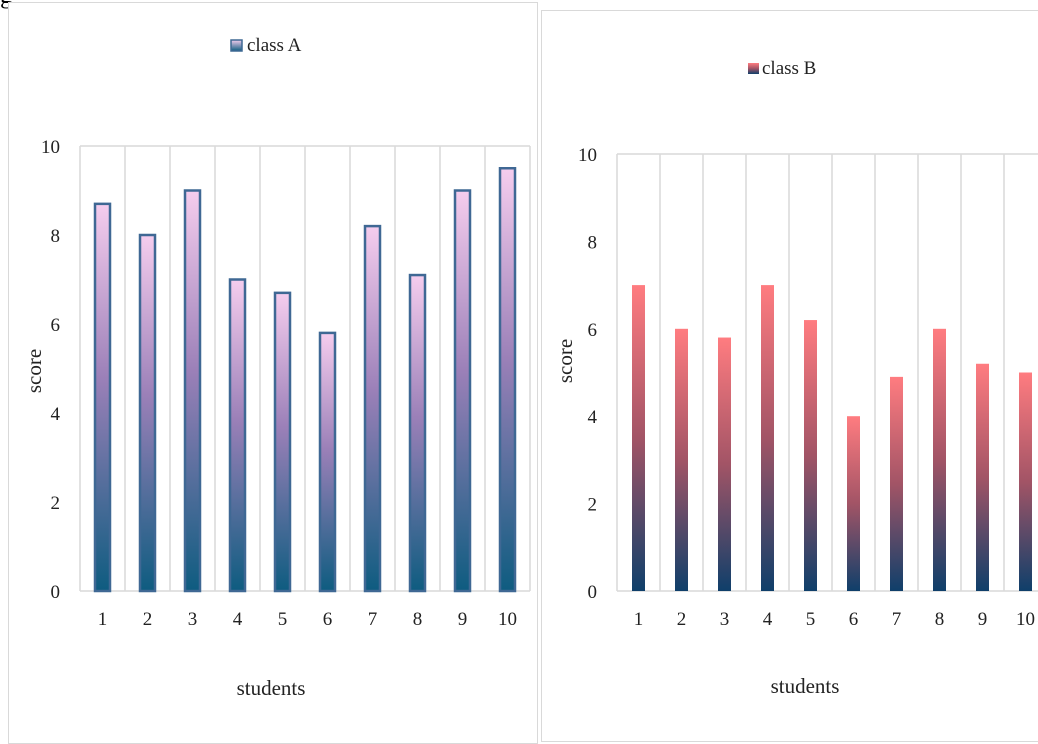 The image size is (1038, 744). Describe the element at coordinates (373, 619) in the screenshot. I see `chart-class-a-x-tick-label: 7` at that location.